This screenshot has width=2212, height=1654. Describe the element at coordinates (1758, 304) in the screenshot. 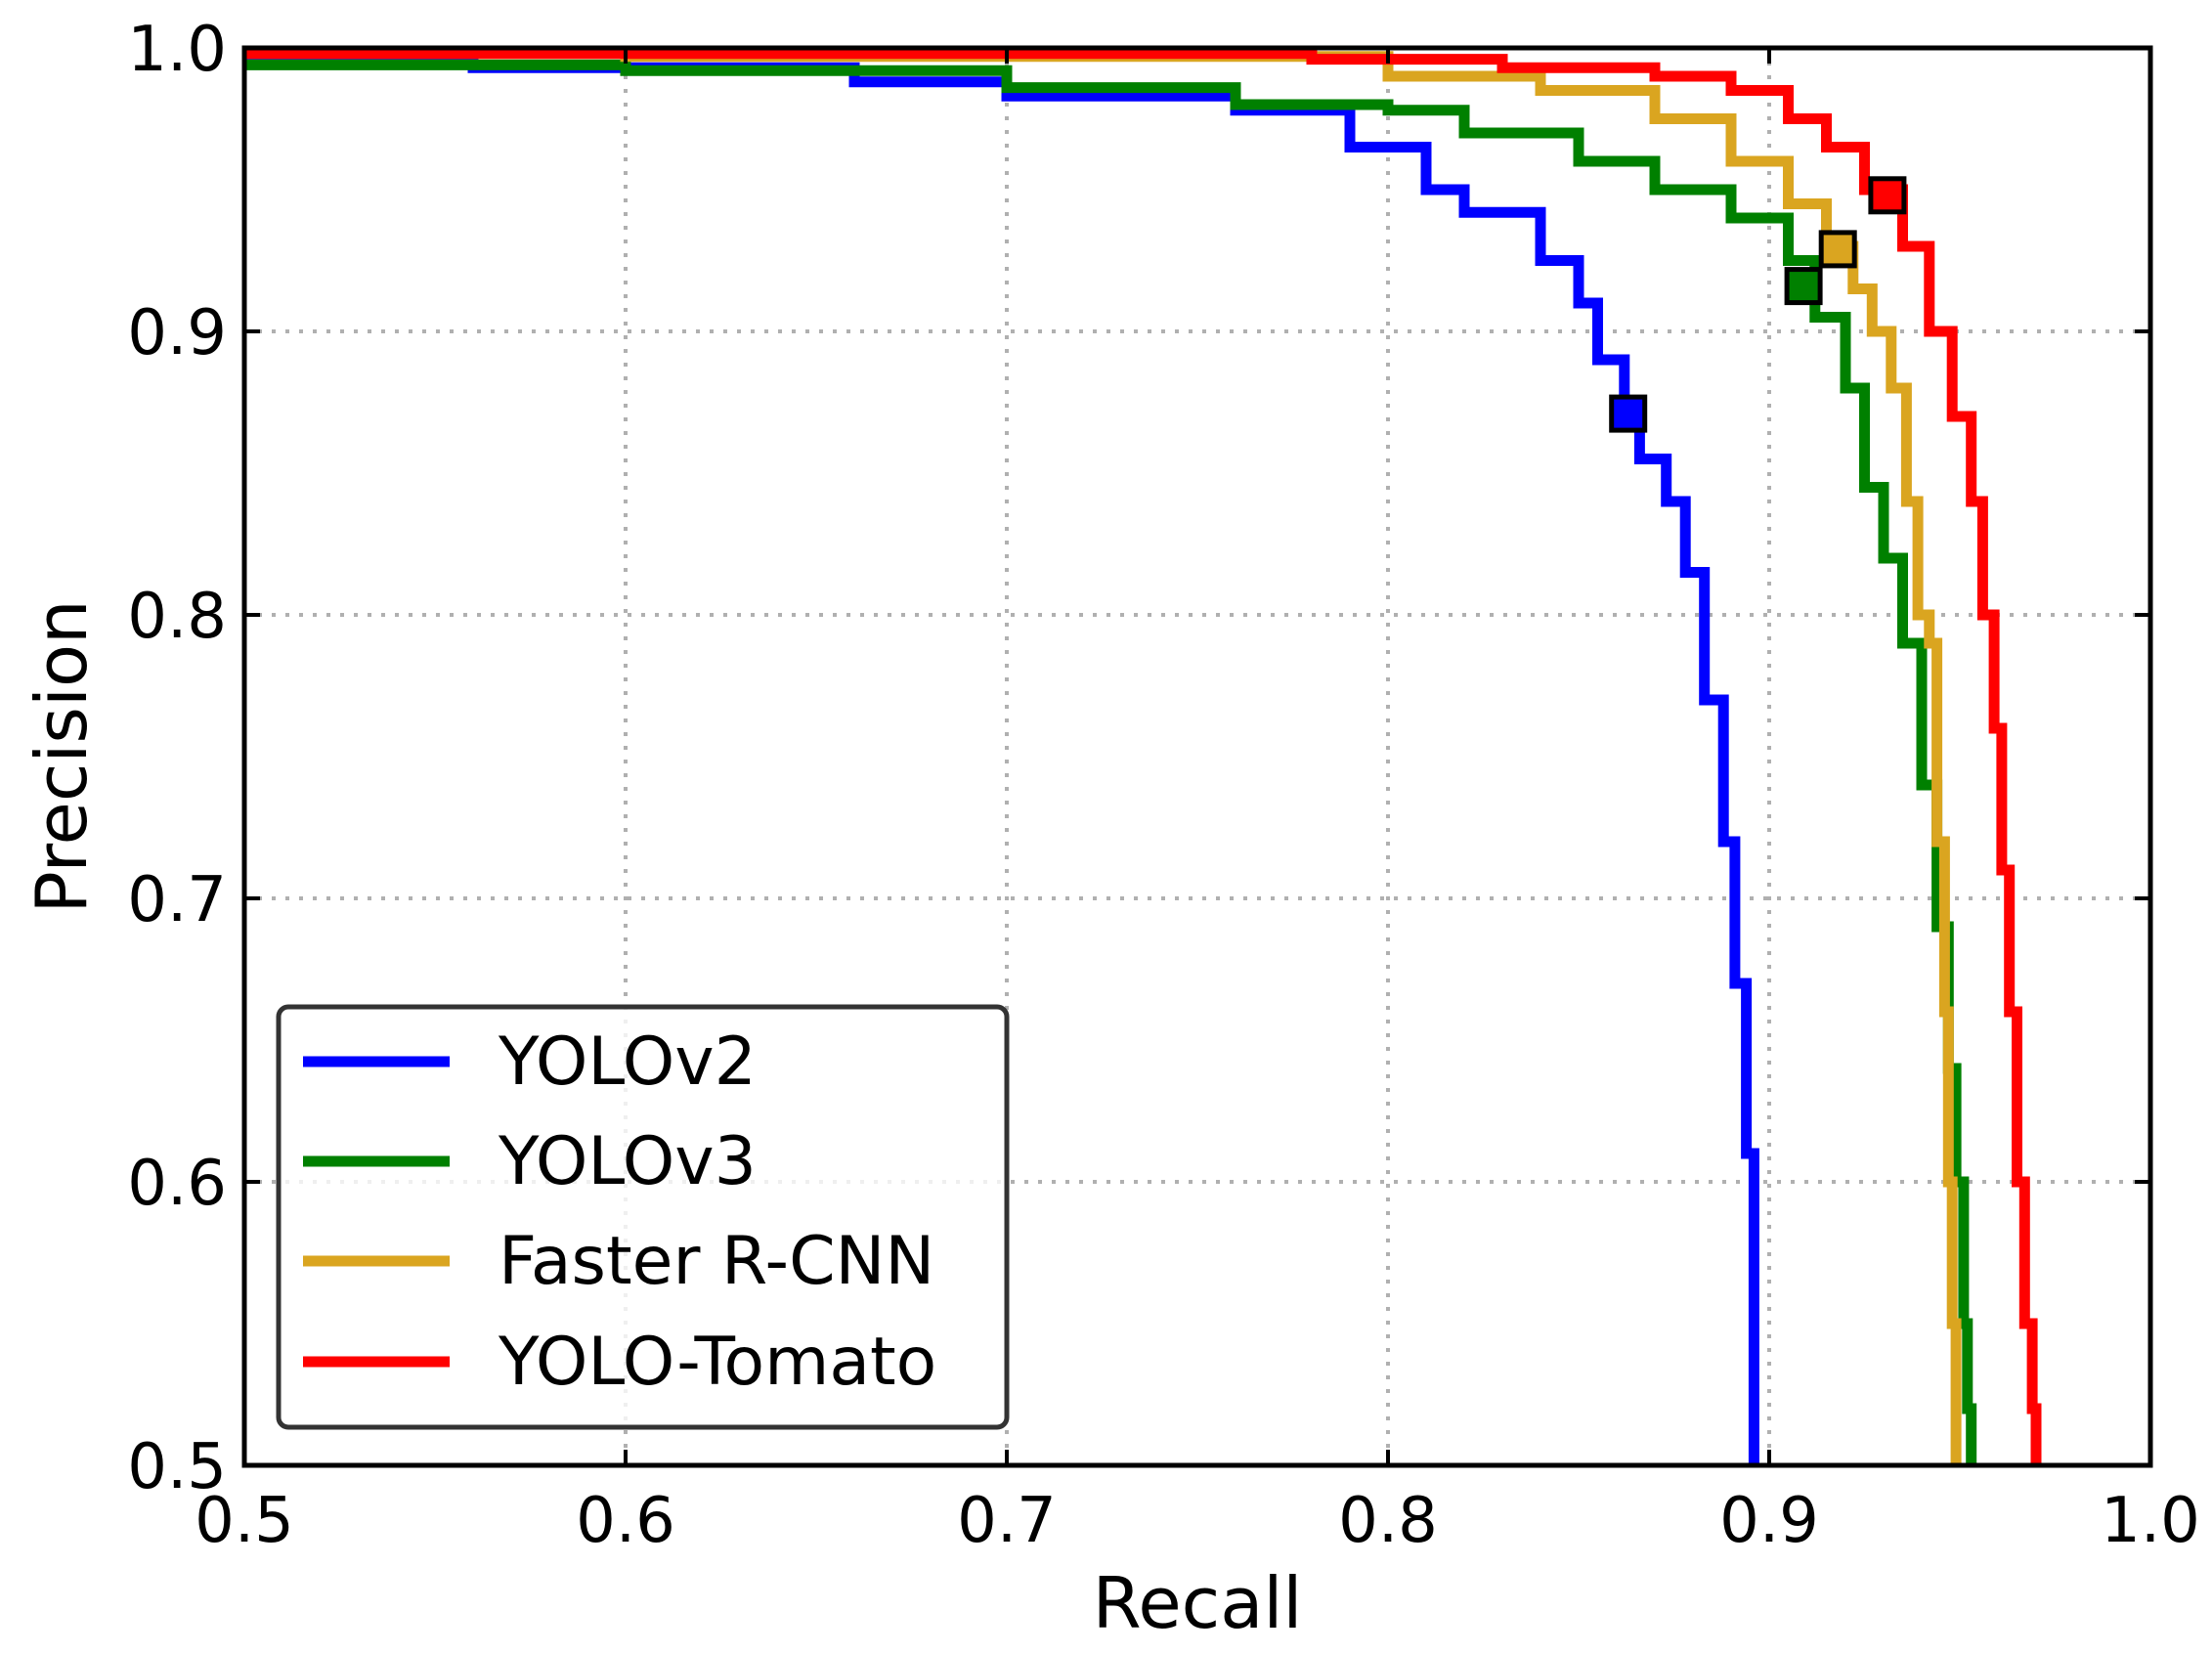

I see `marker-layer` at that location.